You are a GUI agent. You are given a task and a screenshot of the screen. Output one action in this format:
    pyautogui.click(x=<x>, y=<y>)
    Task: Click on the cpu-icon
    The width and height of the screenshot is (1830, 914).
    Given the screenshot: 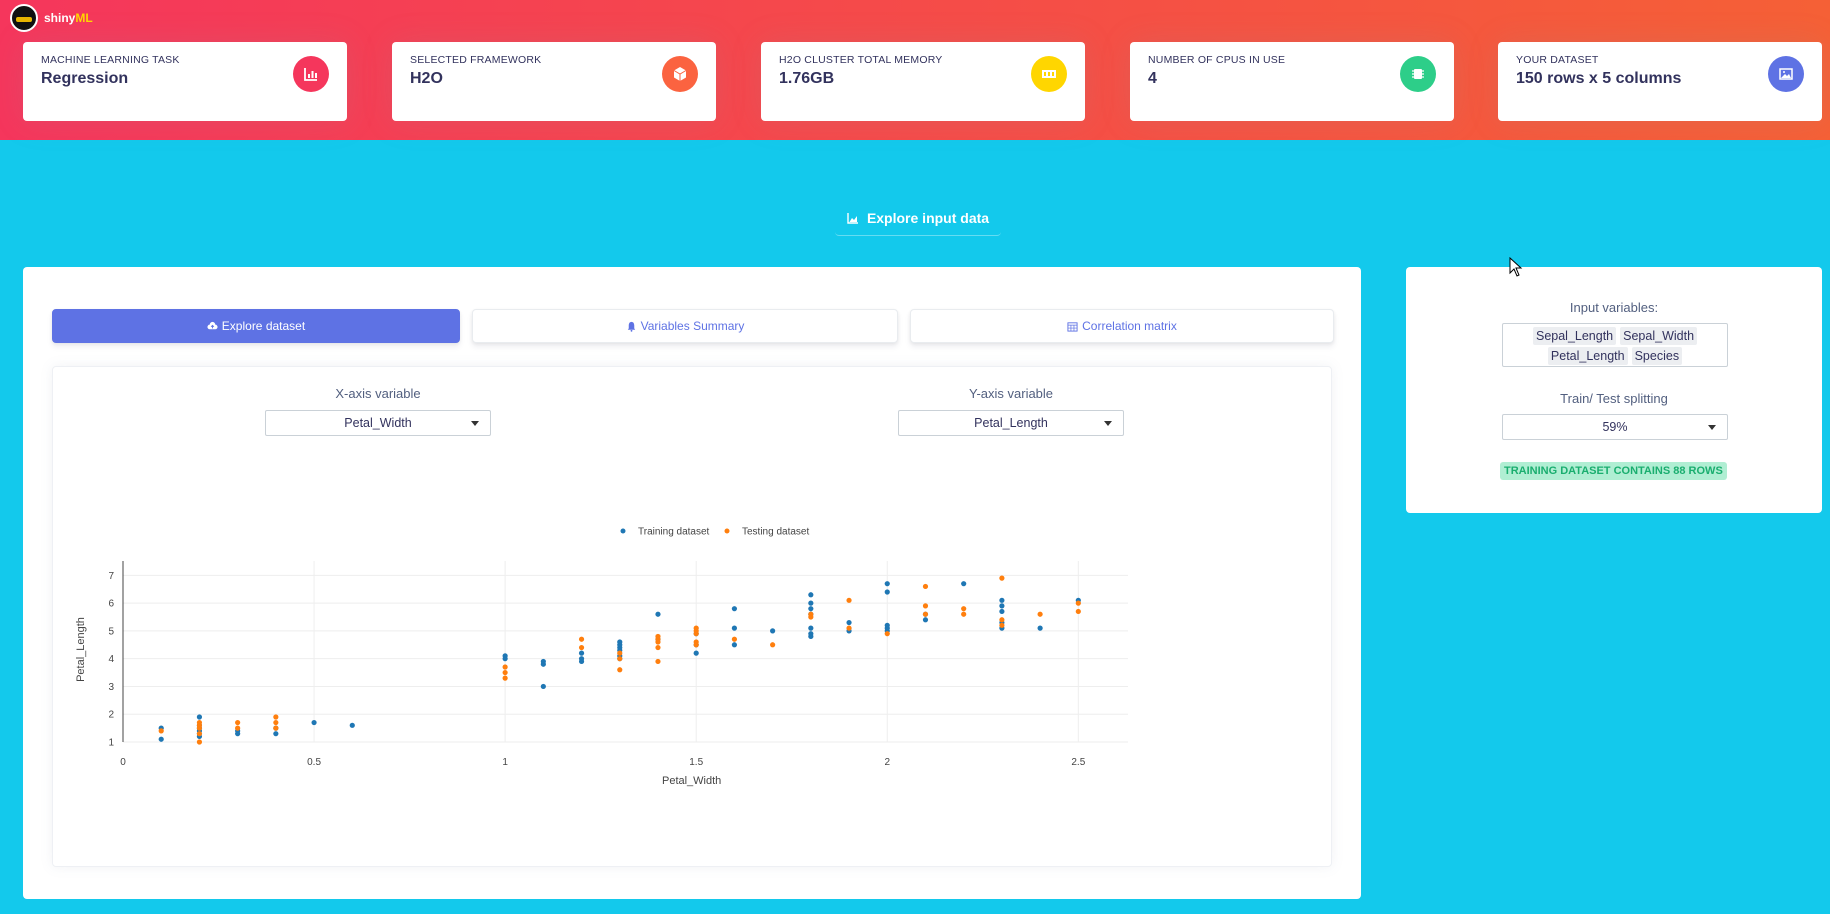 What is the action you would take?
    pyautogui.click(x=1418, y=74)
    